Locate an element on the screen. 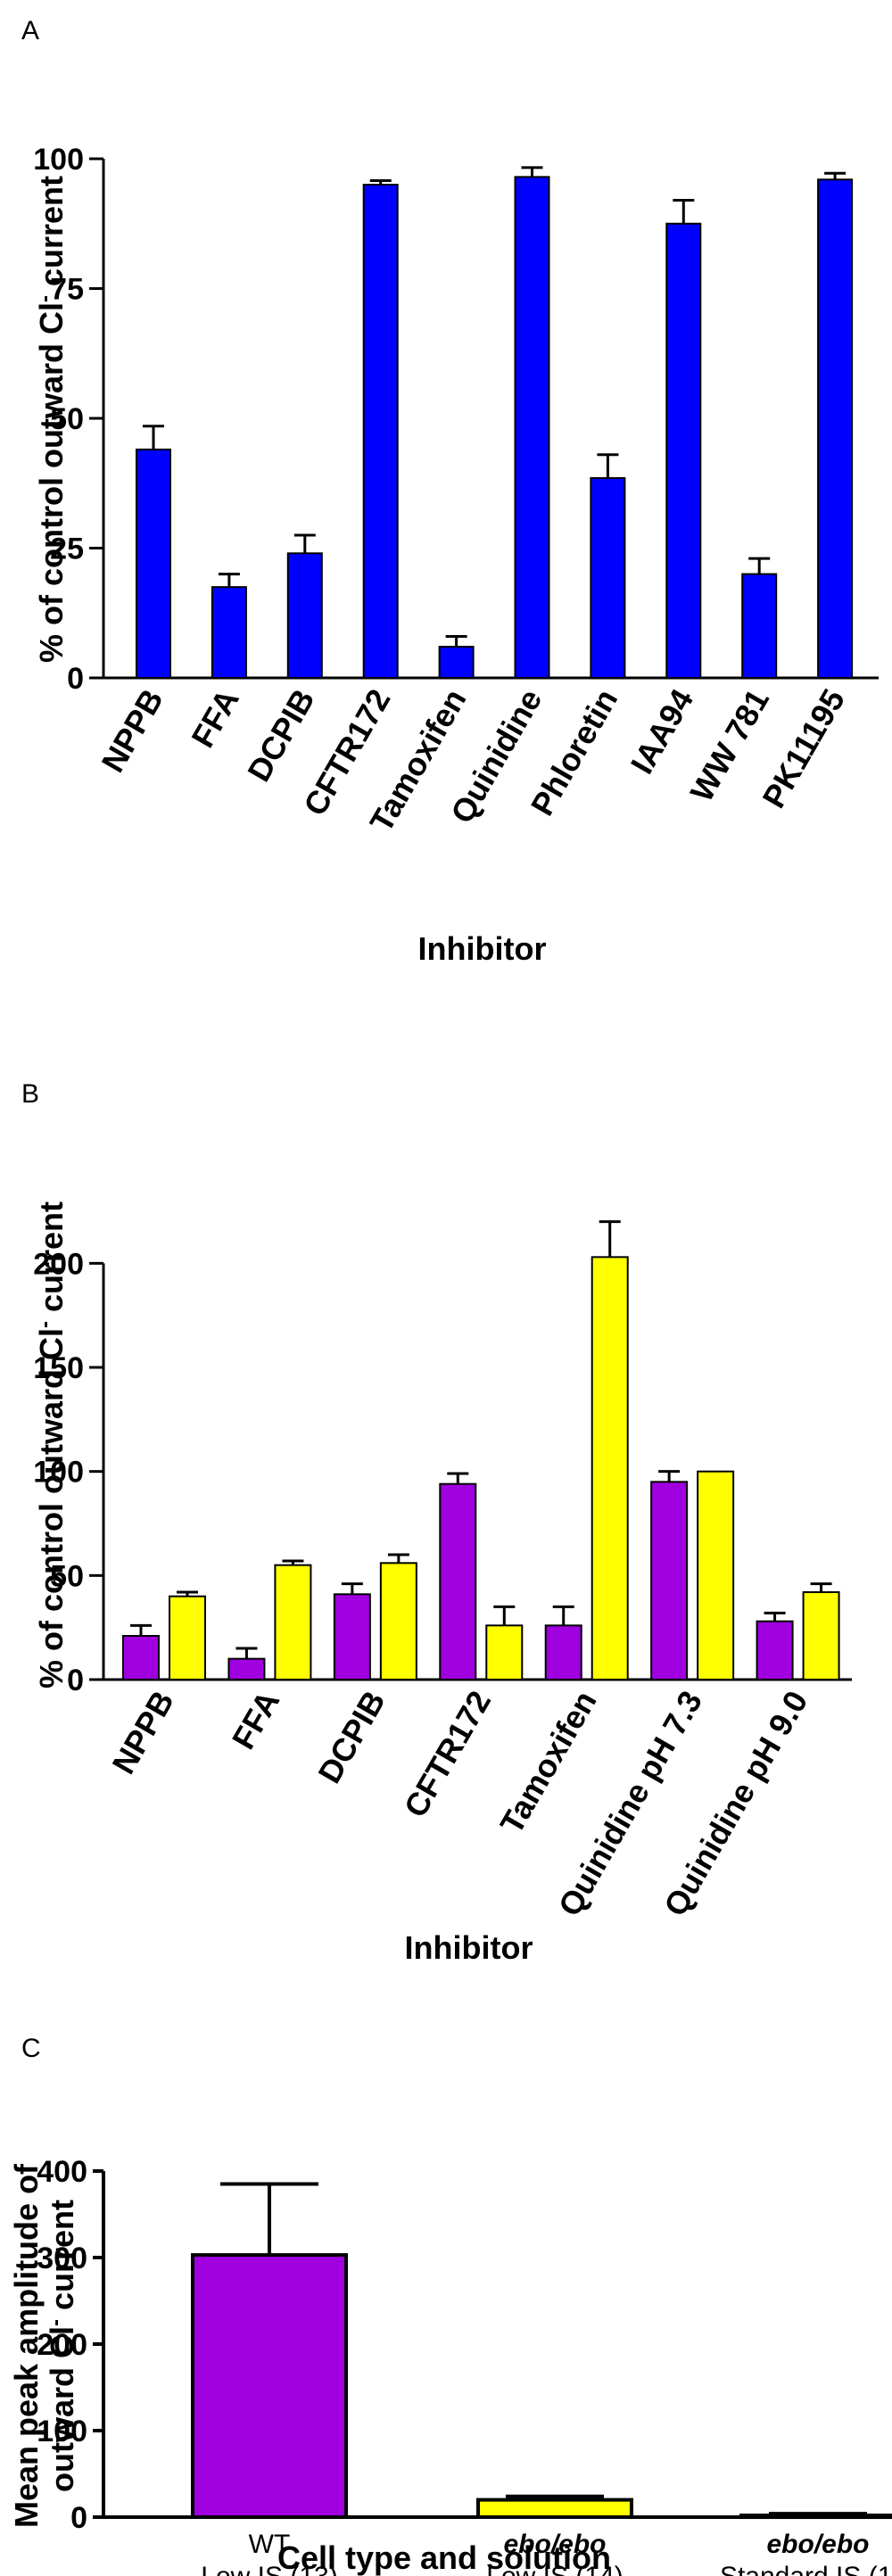  y-tick-label: 300 is located at coordinates (62, 2259).